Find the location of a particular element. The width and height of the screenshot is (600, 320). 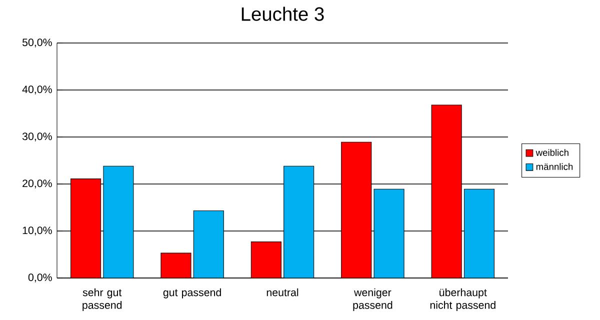

y-tick-label: 40,0% is located at coordinates (37, 90).